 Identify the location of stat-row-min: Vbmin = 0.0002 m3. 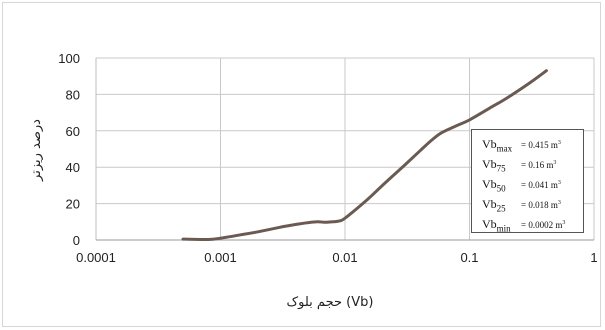
(524, 223).